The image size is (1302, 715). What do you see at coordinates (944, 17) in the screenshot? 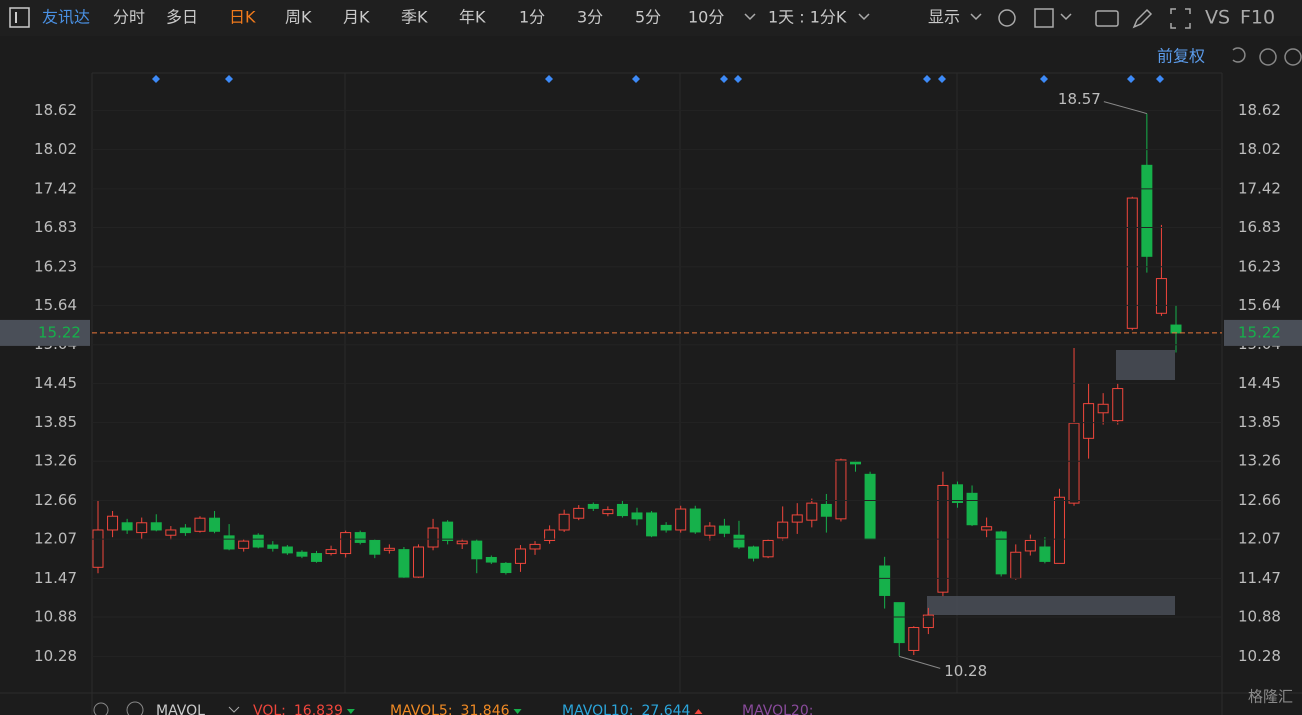
I see `display-button: 显示` at bounding box center [944, 17].